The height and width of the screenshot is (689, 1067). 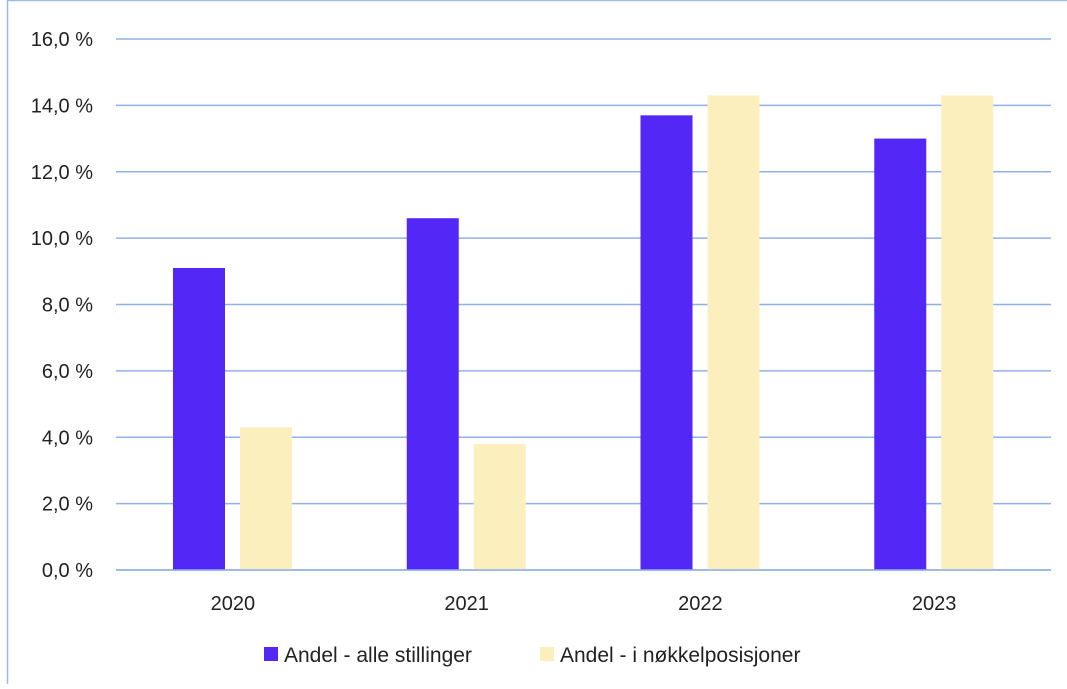 I want to click on y-tick-label: 10,0 %, so click(x=62, y=239).